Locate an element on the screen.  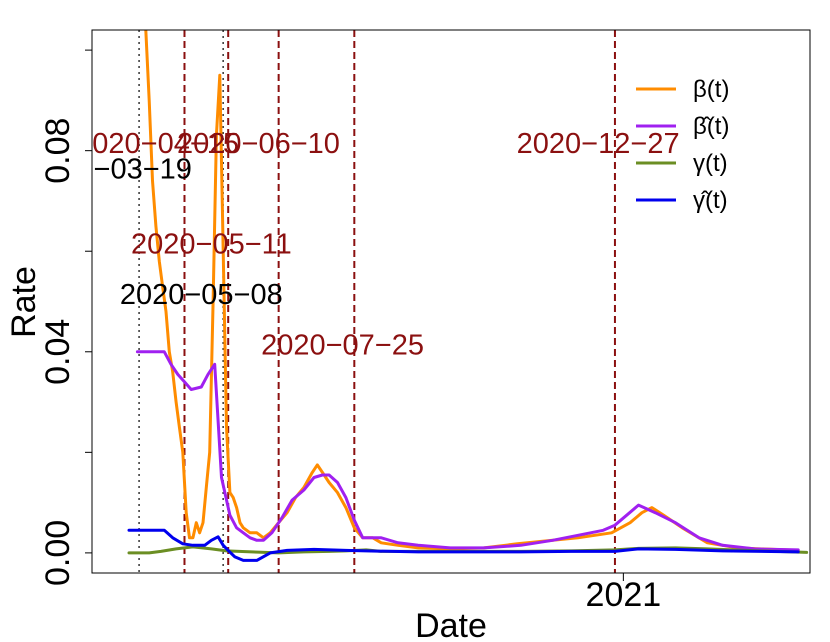
legend-label-beta_hat: β̂(t) is located at coordinates (711, 126).